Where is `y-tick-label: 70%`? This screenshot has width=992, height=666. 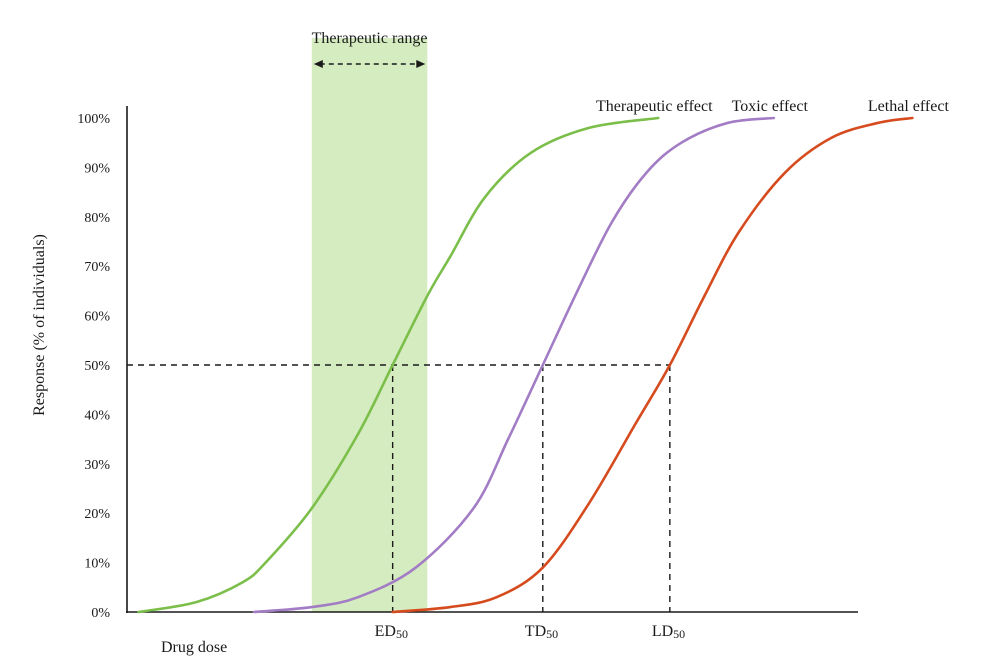
y-tick-label: 70% is located at coordinates (97, 267).